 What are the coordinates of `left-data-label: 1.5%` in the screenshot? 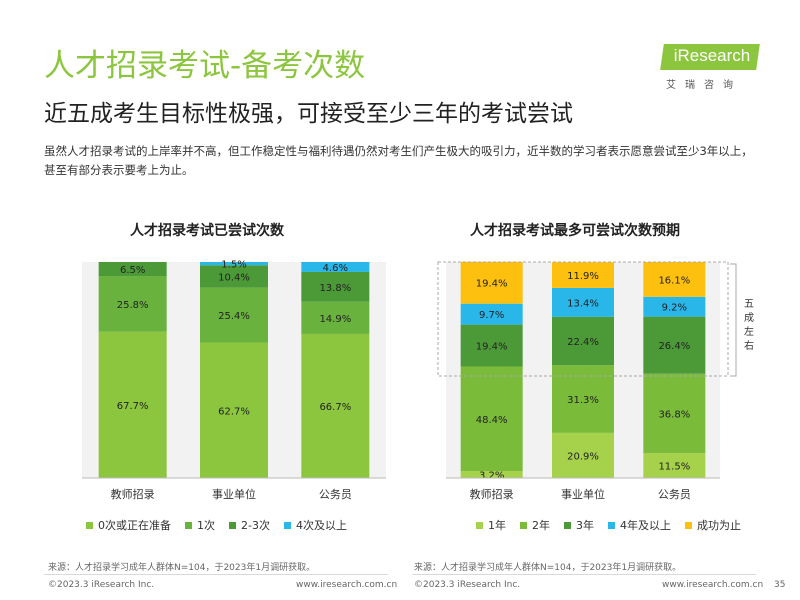 It's located at (233, 265).